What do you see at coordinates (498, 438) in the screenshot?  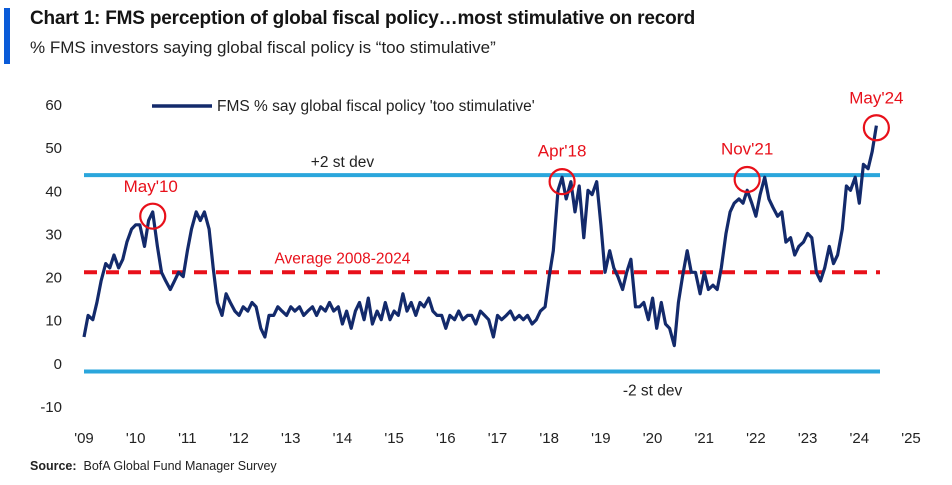 I see `x-tick-label: '17` at bounding box center [498, 438].